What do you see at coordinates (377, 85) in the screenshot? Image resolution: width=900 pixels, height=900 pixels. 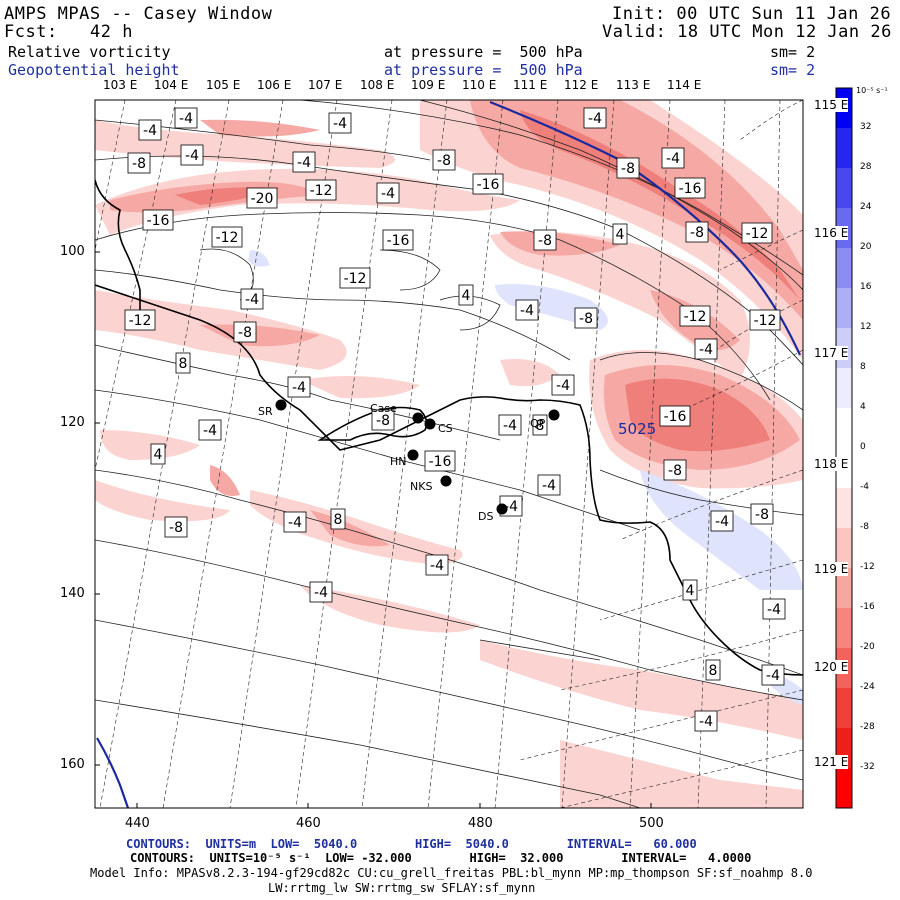 I see `longitude-label: 108 E` at bounding box center [377, 85].